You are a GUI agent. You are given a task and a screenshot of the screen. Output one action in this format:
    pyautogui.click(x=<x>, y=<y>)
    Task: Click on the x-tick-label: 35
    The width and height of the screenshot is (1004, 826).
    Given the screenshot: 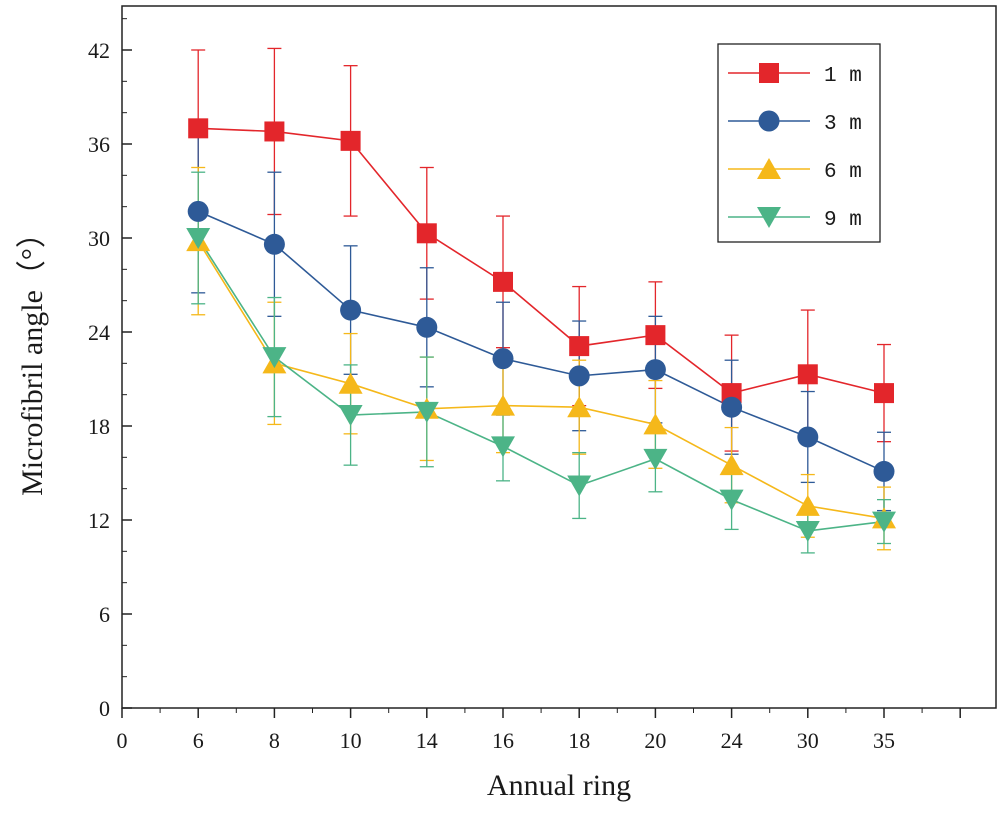 What is the action you would take?
    pyautogui.click(x=884, y=740)
    